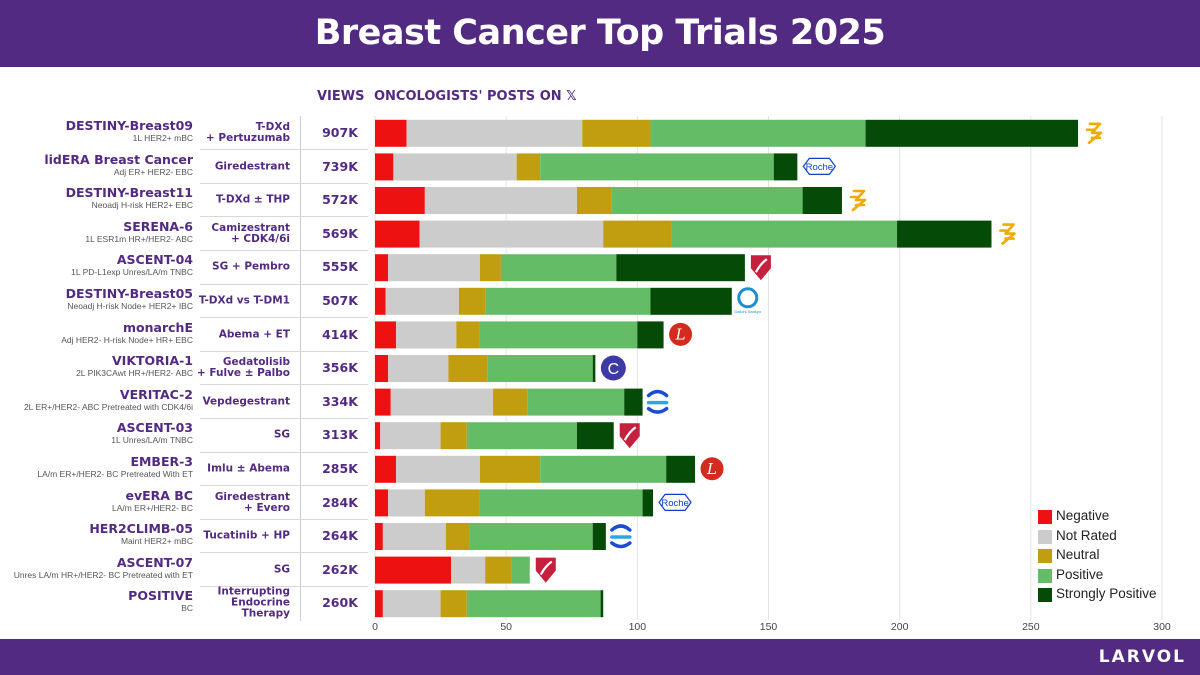 The image size is (1200, 675). Describe the element at coordinates (252, 199) in the screenshot. I see `drug-label: T-DXd ± THP` at that location.